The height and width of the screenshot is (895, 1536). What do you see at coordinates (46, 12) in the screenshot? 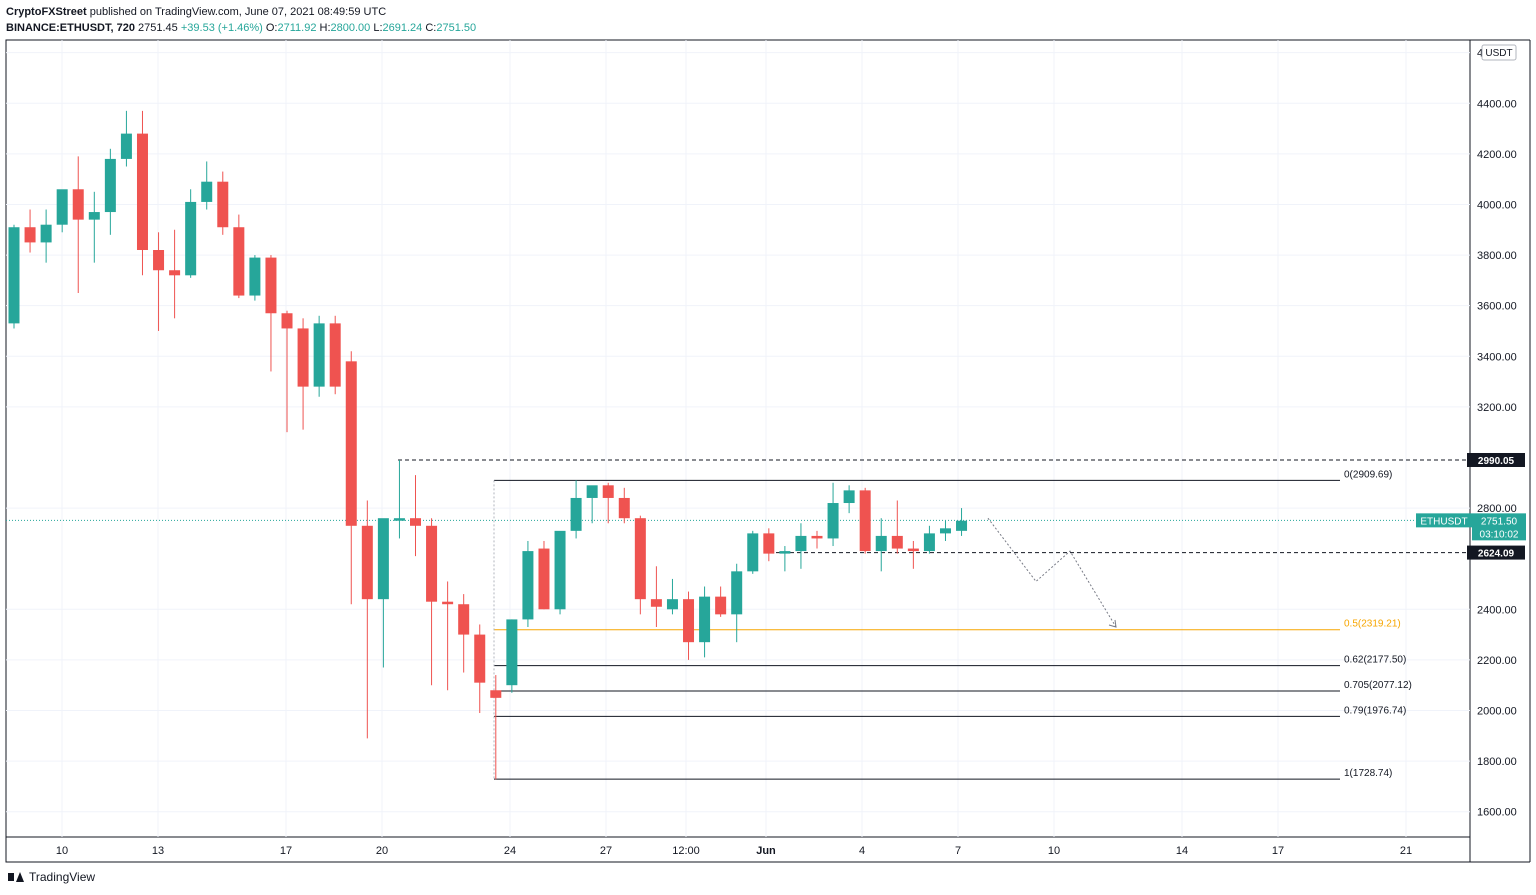
I see `author-name: CryptoFXStreet` at bounding box center [46, 12].